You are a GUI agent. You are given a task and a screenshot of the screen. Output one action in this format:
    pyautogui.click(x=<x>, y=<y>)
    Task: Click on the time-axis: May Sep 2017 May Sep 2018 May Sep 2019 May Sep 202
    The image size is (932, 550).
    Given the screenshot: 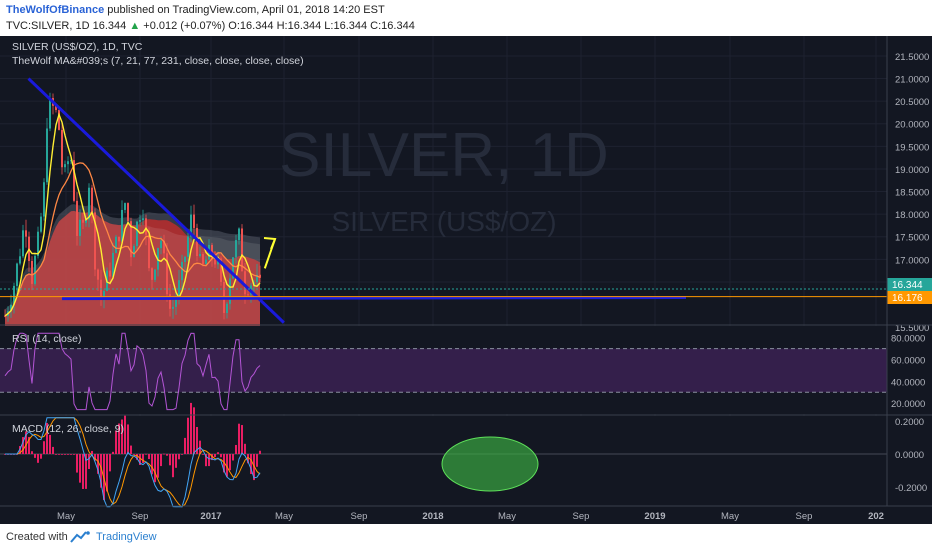 What is the action you would take?
    pyautogui.click(x=470, y=516)
    